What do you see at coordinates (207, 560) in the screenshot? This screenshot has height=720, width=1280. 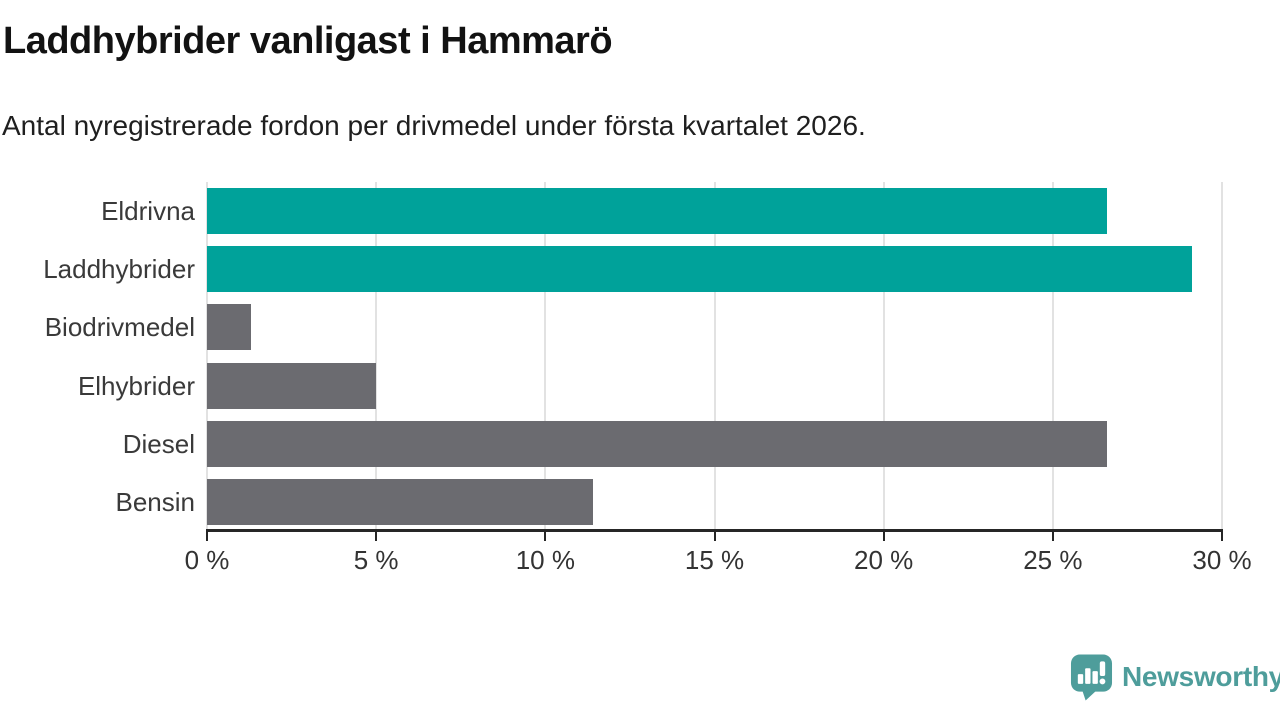 I see `x-tick-label: 0 %` at bounding box center [207, 560].